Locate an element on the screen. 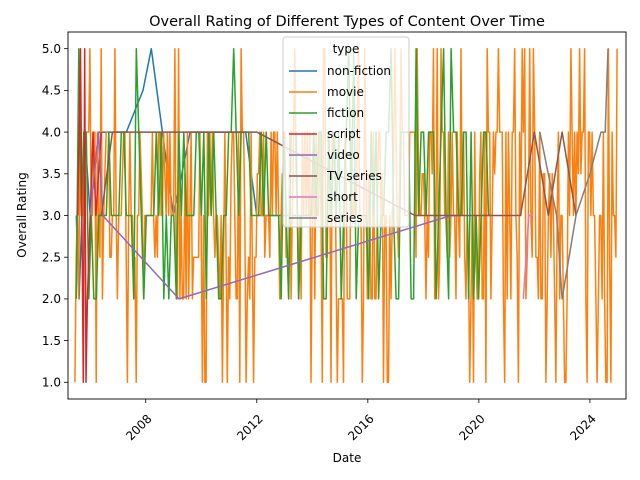 The image size is (640, 480). legend-label: short is located at coordinates (342, 197).